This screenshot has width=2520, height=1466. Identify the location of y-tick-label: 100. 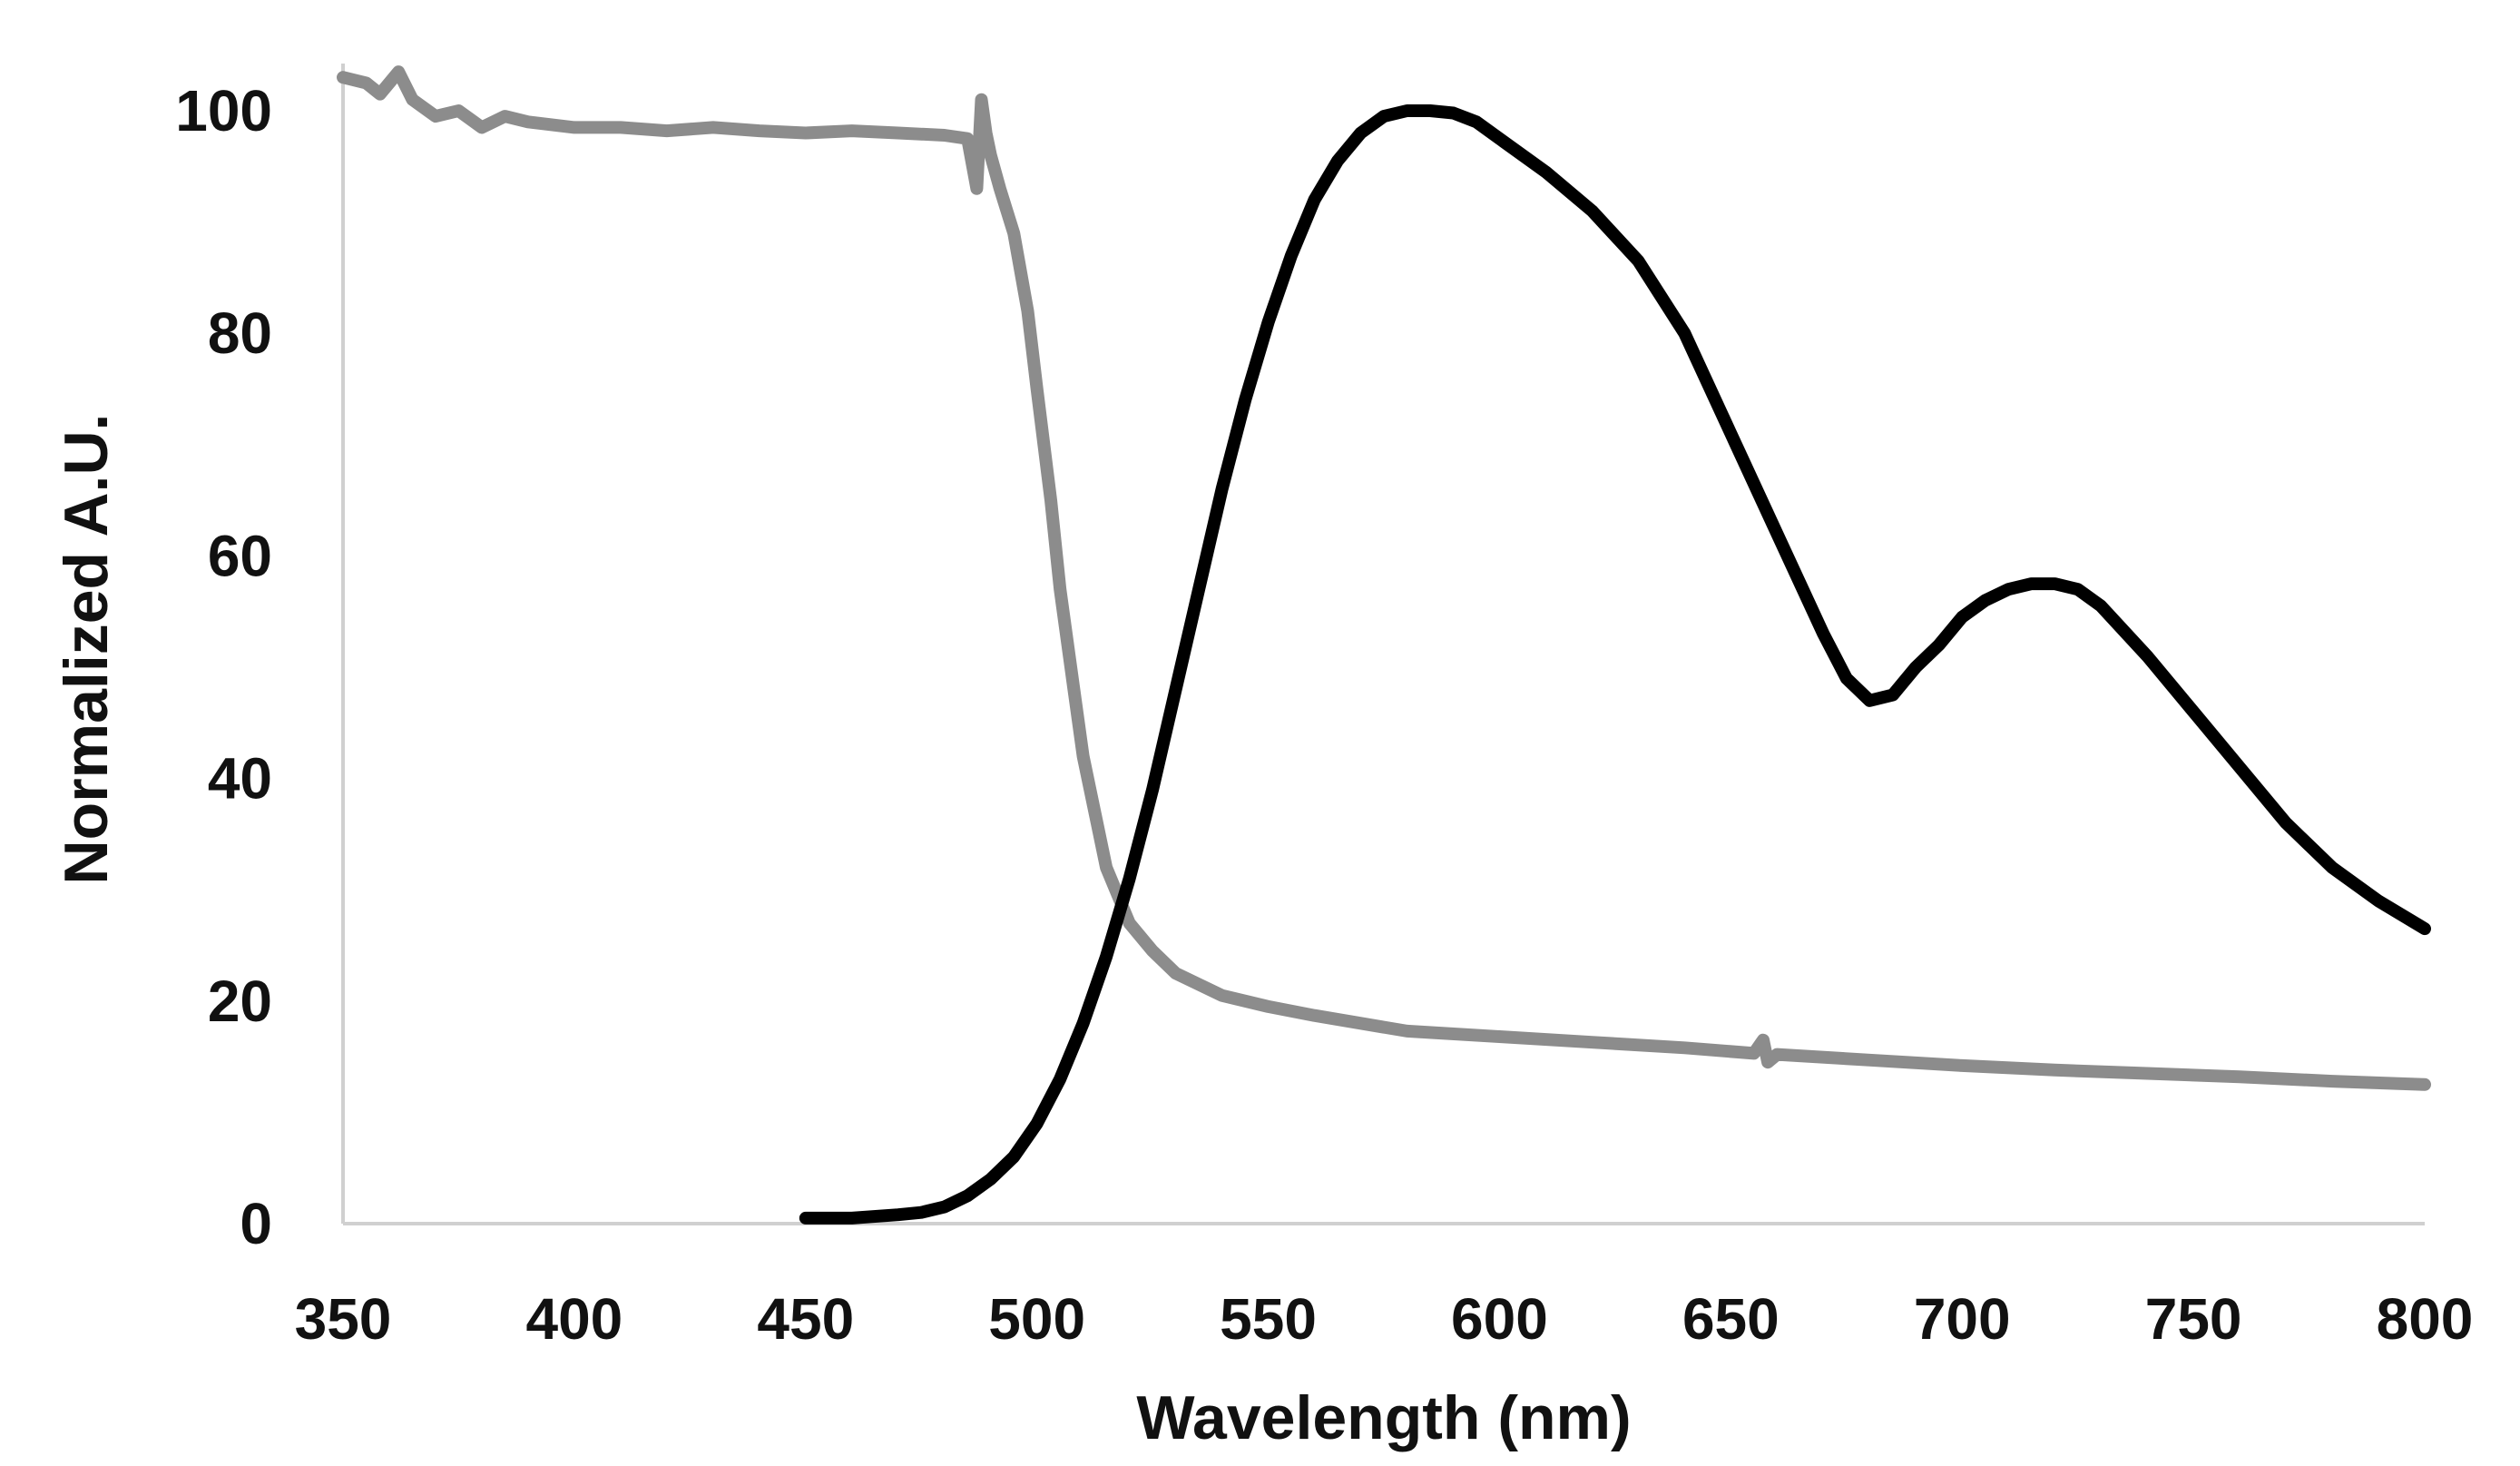
(224, 110).